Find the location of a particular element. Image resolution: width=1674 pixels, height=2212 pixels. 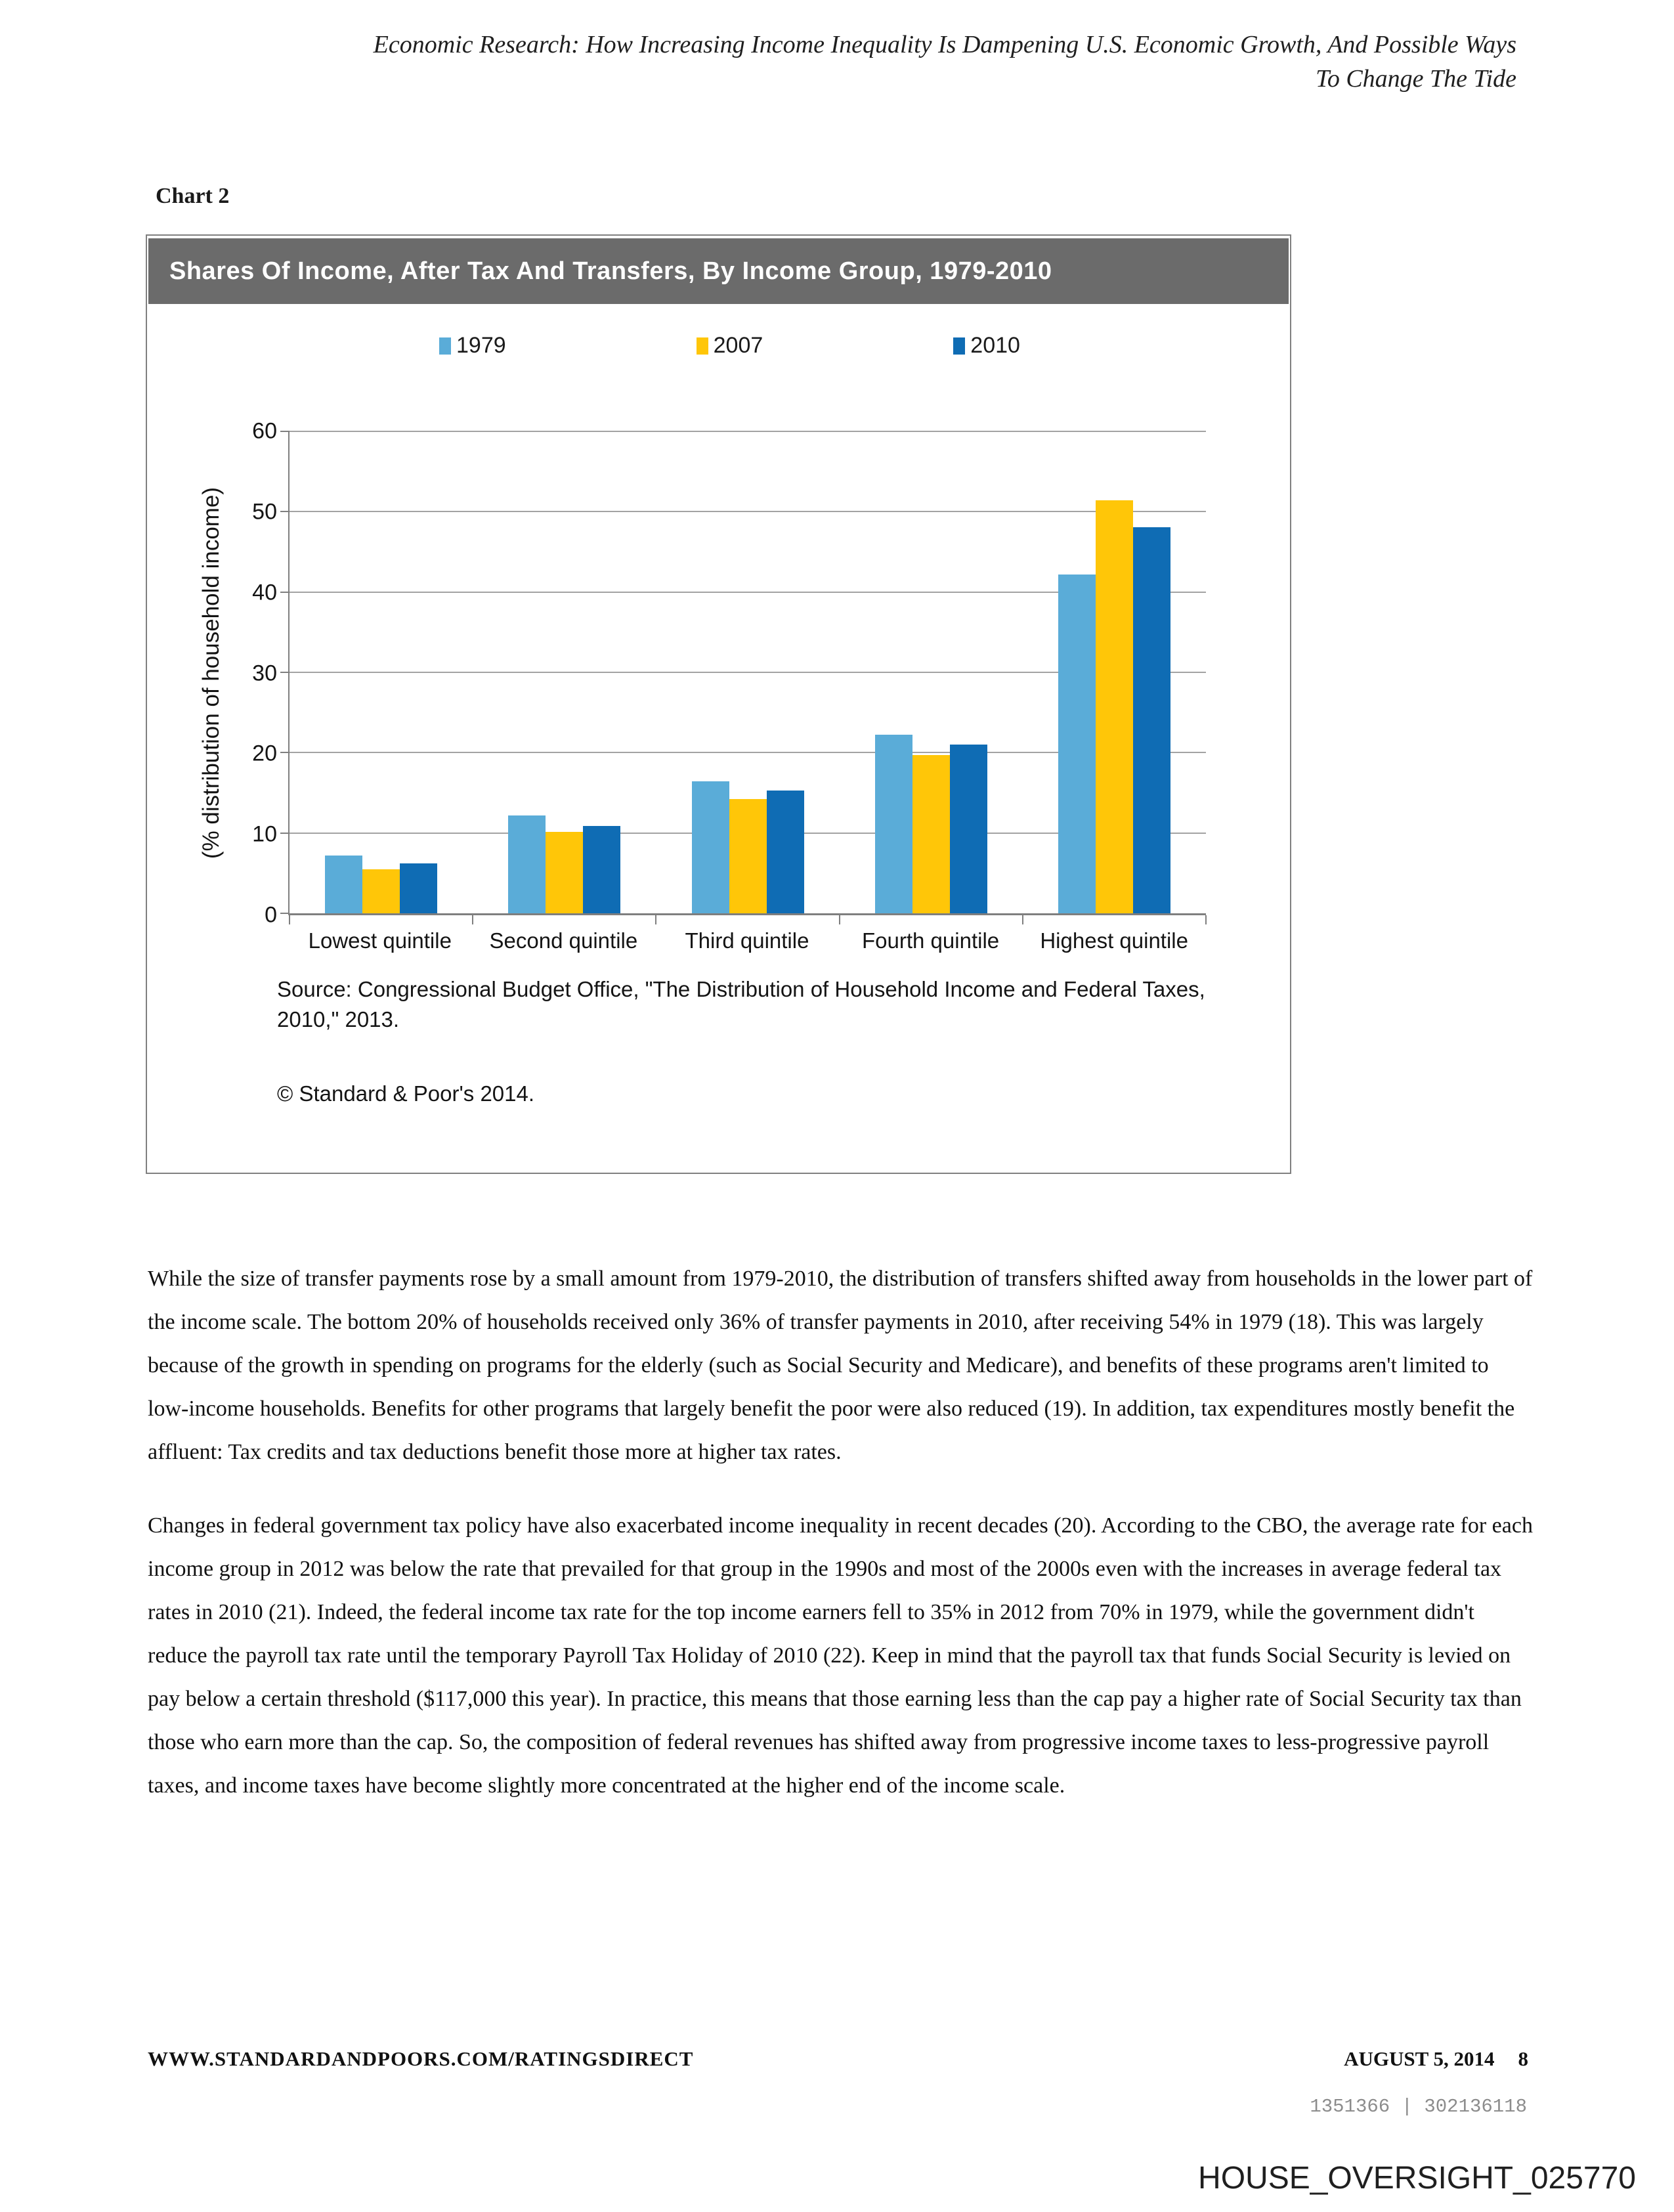

chart-legend: 1979 2007 2010 is located at coordinates (718, 346).